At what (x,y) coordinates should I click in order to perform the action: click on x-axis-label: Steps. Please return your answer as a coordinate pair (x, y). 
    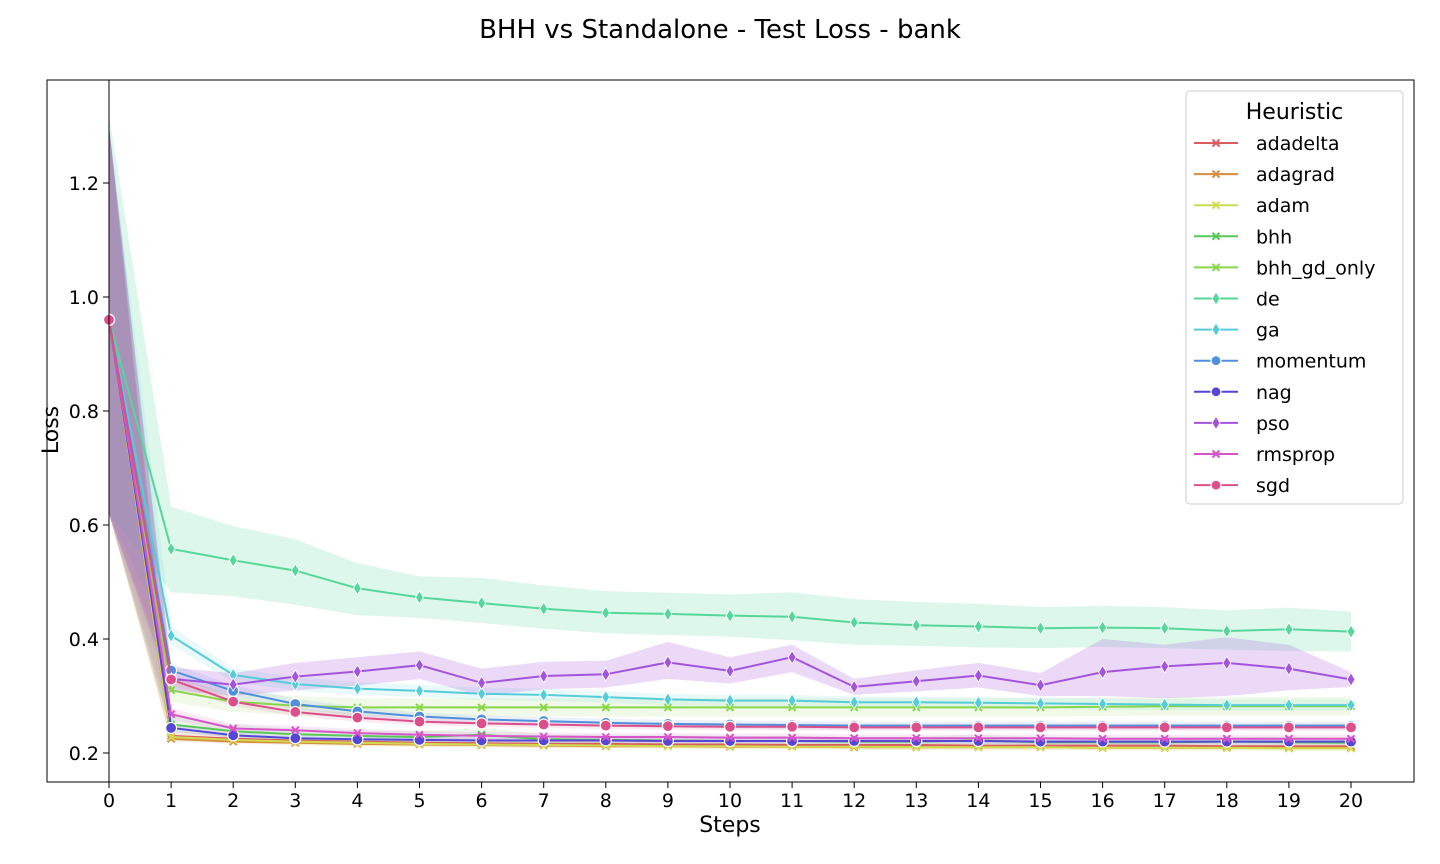
    Looking at the image, I should click on (730, 825).